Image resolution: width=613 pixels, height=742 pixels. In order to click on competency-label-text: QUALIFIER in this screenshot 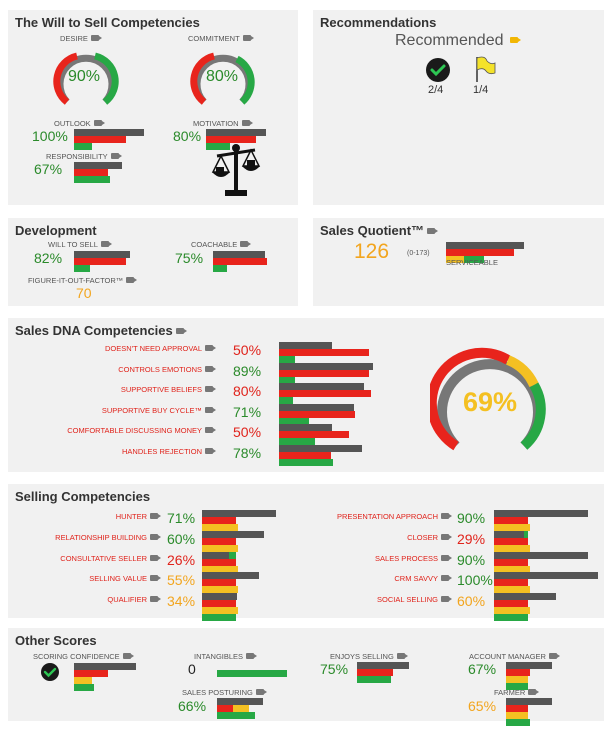, I will do `click(127, 600)`.